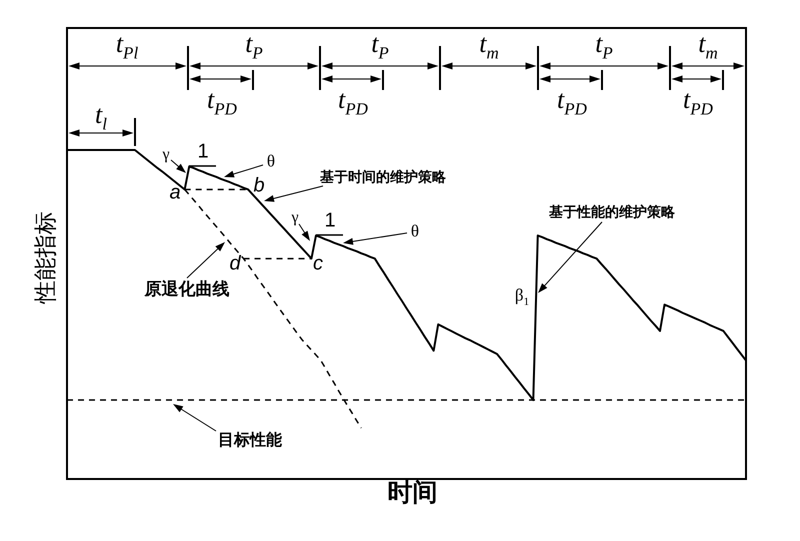 The width and height of the screenshot is (800, 541). What do you see at coordinates (259, 185) in the screenshot?
I see `annotation: b` at bounding box center [259, 185].